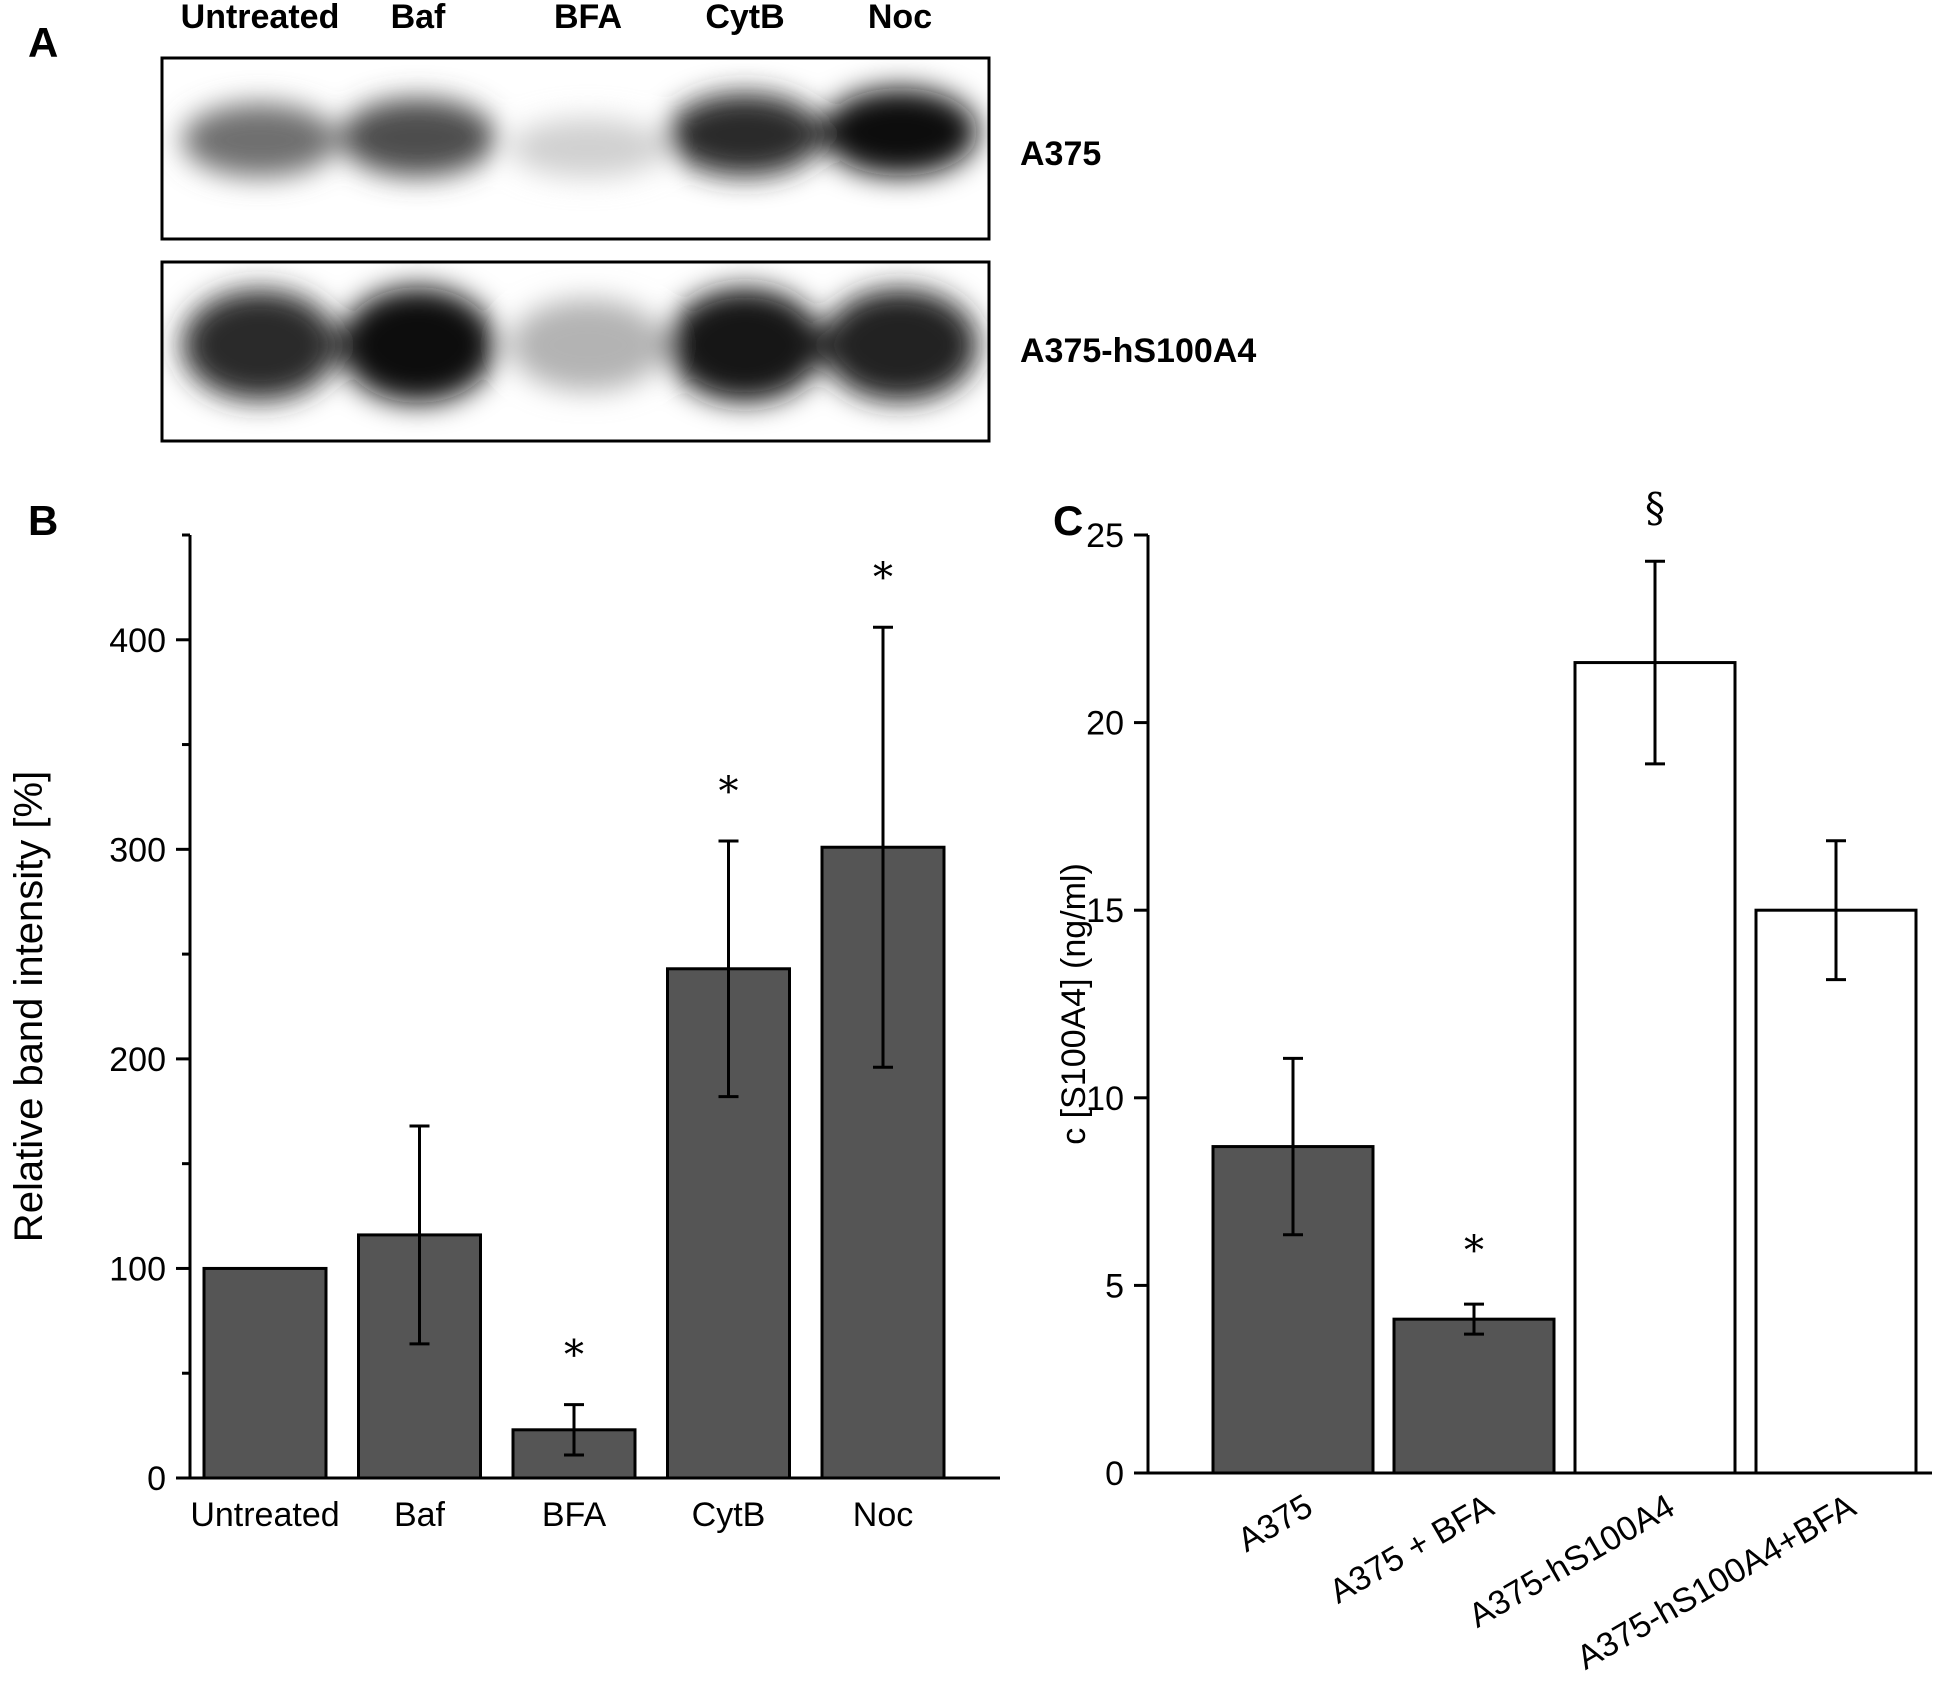  I want to click on y-tick-label: 300, so click(137, 850).